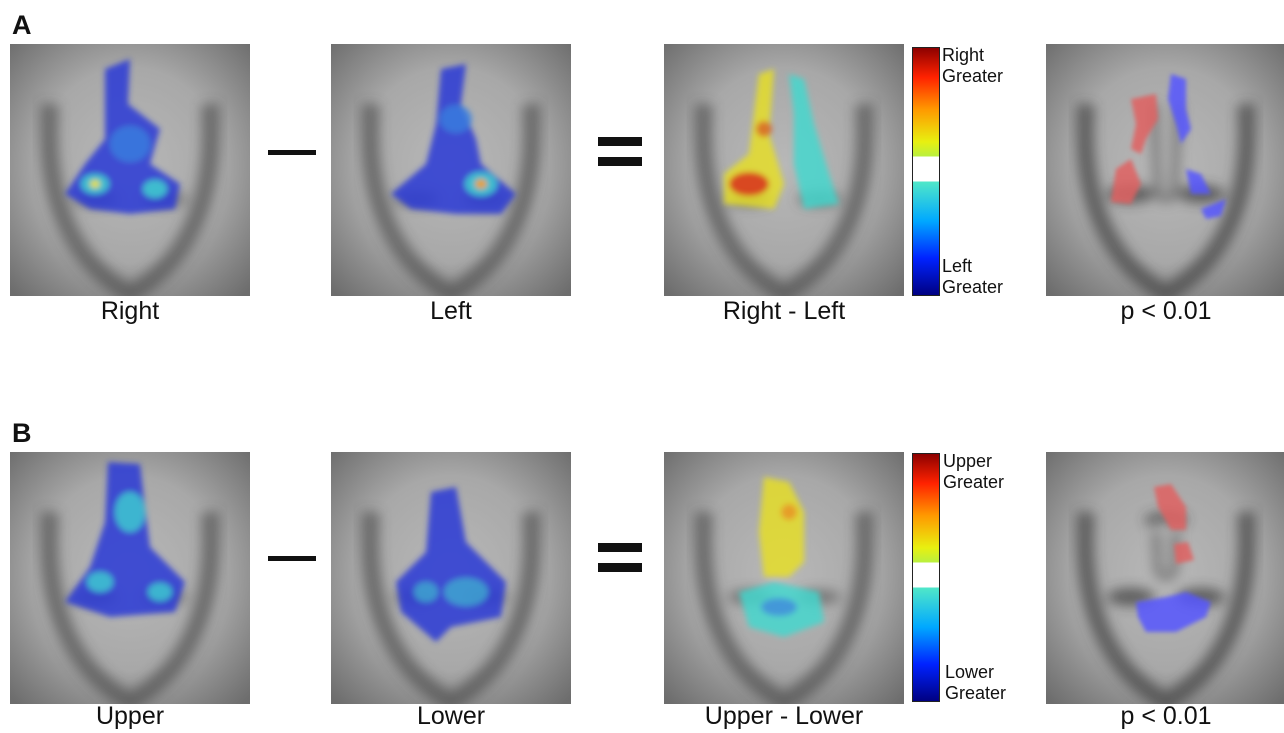  I want to click on face-map-right, so click(130, 170).